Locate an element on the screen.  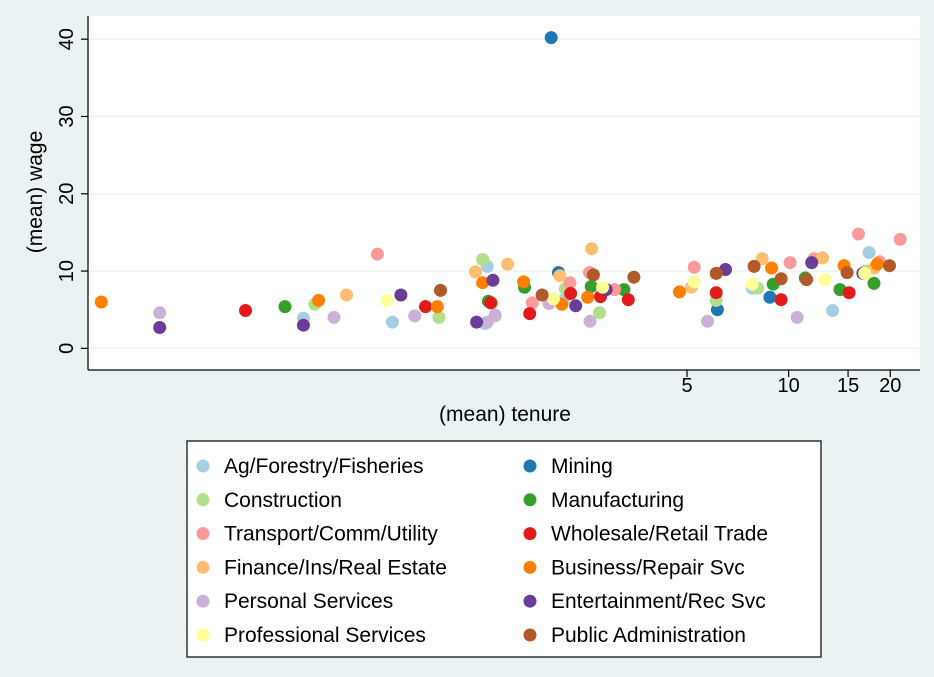
x-ticks: 5 10 15 20 is located at coordinates (791, 383).